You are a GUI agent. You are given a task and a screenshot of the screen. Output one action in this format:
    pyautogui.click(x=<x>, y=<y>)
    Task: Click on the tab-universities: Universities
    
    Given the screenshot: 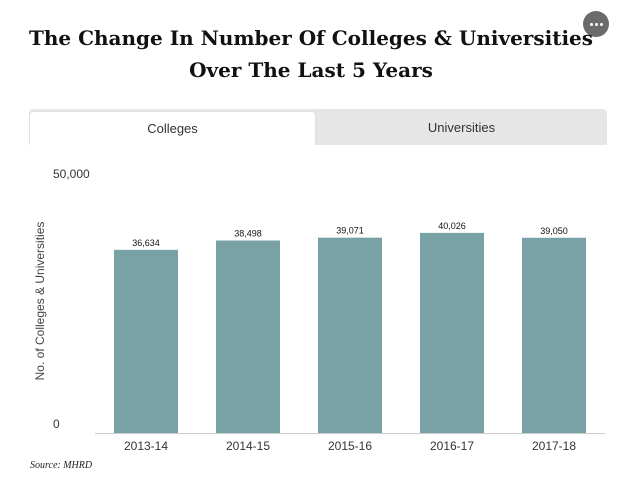 What is the action you would take?
    pyautogui.click(x=461, y=127)
    